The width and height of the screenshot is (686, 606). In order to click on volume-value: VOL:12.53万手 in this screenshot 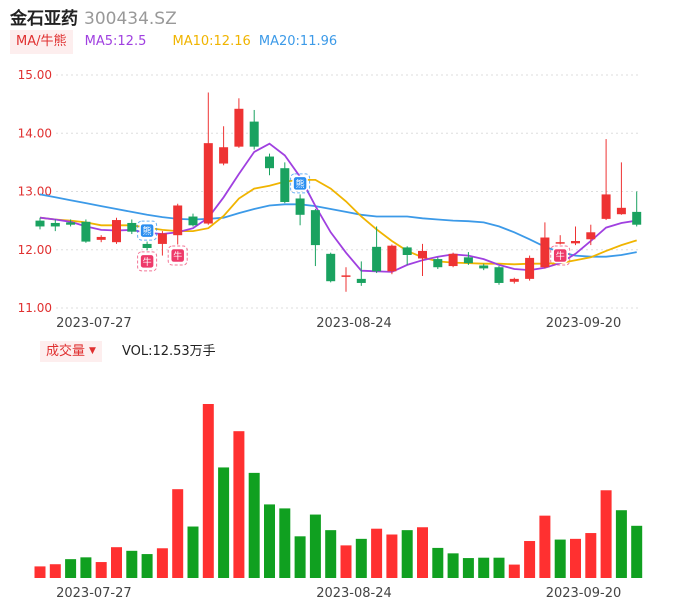, I will do `click(168, 351)`.